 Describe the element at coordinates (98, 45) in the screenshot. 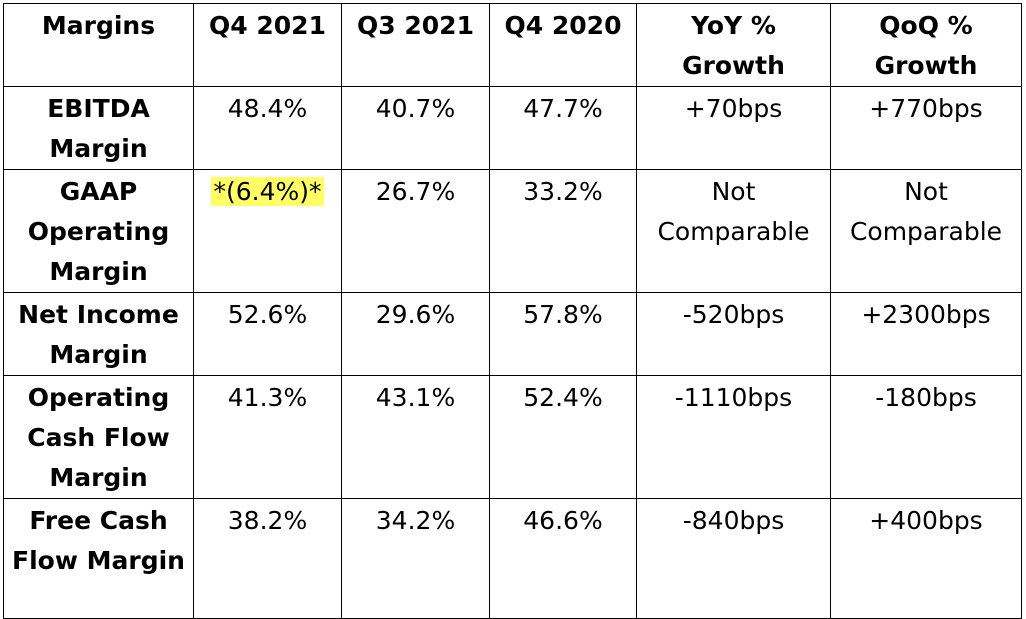

I see `header-margins: Margins` at that location.